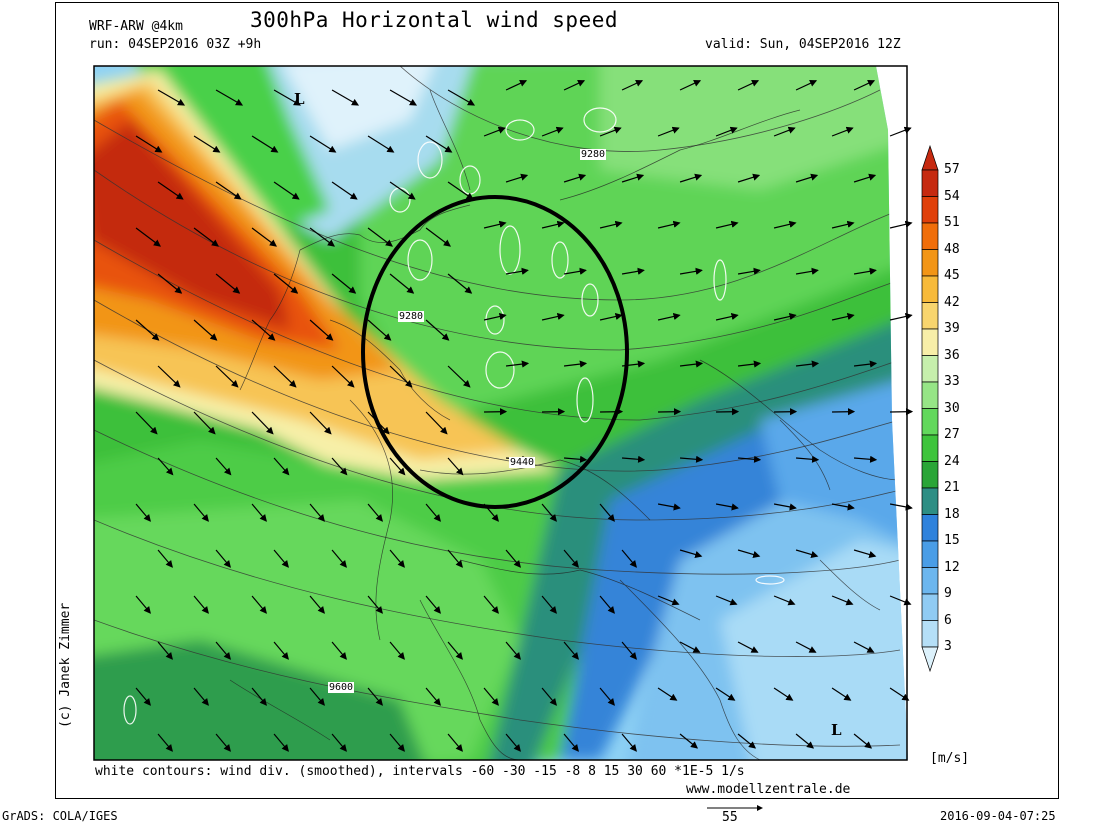  What do you see at coordinates (952, 249) in the screenshot?
I see `colorbar-tick-label: 48` at bounding box center [952, 249].